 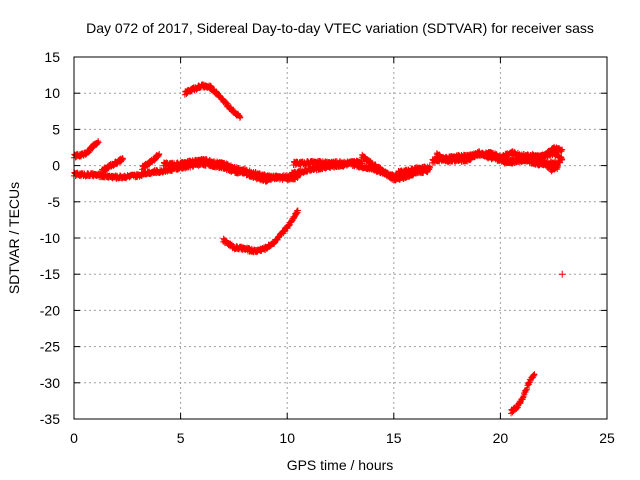 I want to click on data-point-arc-a, so click(x=98, y=142).